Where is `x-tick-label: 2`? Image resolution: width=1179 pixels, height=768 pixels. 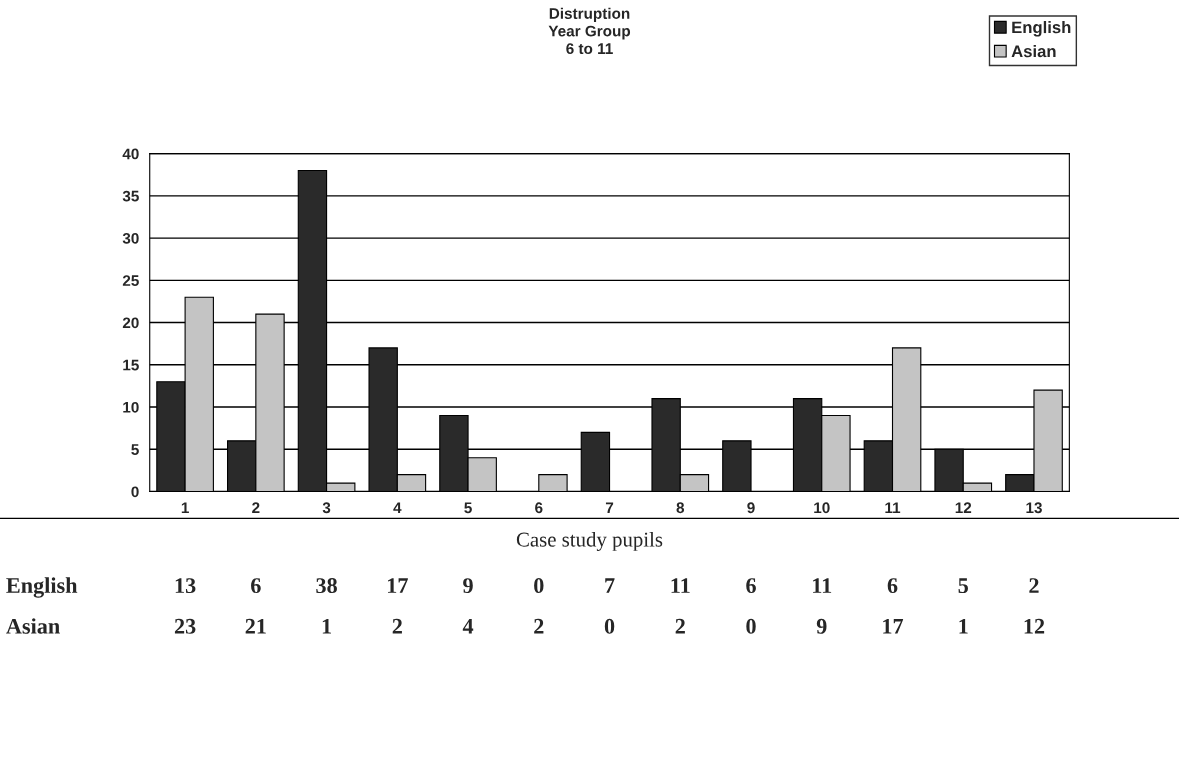
x-tick-label: 2 is located at coordinates (256, 508).